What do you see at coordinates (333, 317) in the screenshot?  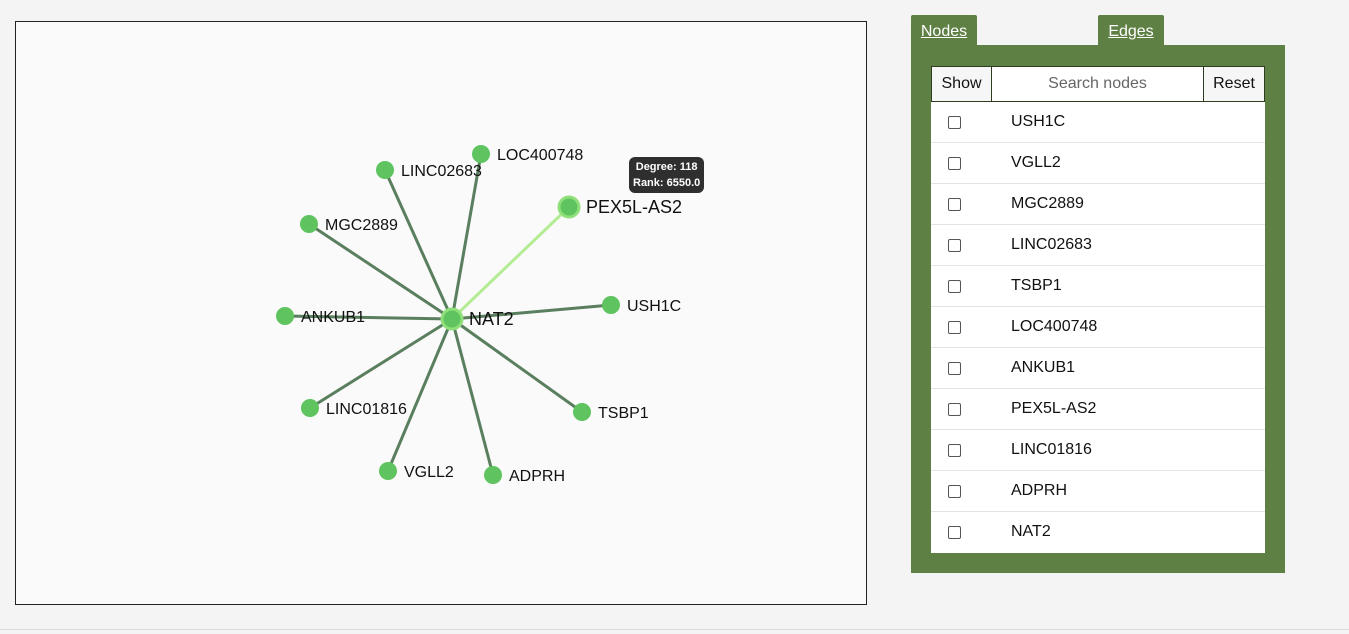 I see `node-label-ankub1: ANKUB1` at bounding box center [333, 317].